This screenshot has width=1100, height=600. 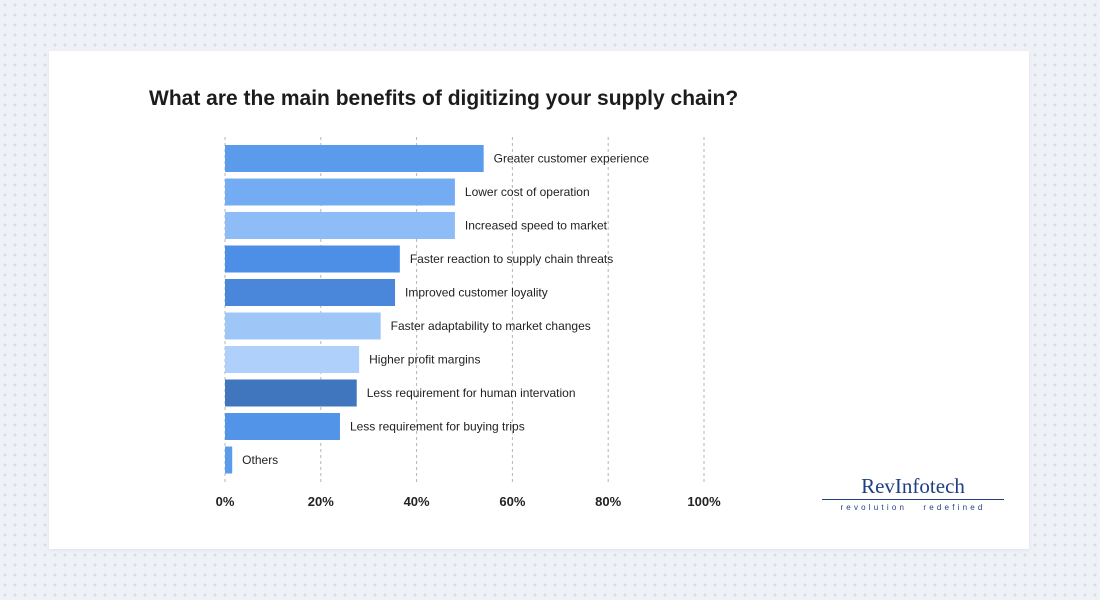 What do you see at coordinates (536, 226) in the screenshot?
I see `bar-label: Increased speed to market` at bounding box center [536, 226].